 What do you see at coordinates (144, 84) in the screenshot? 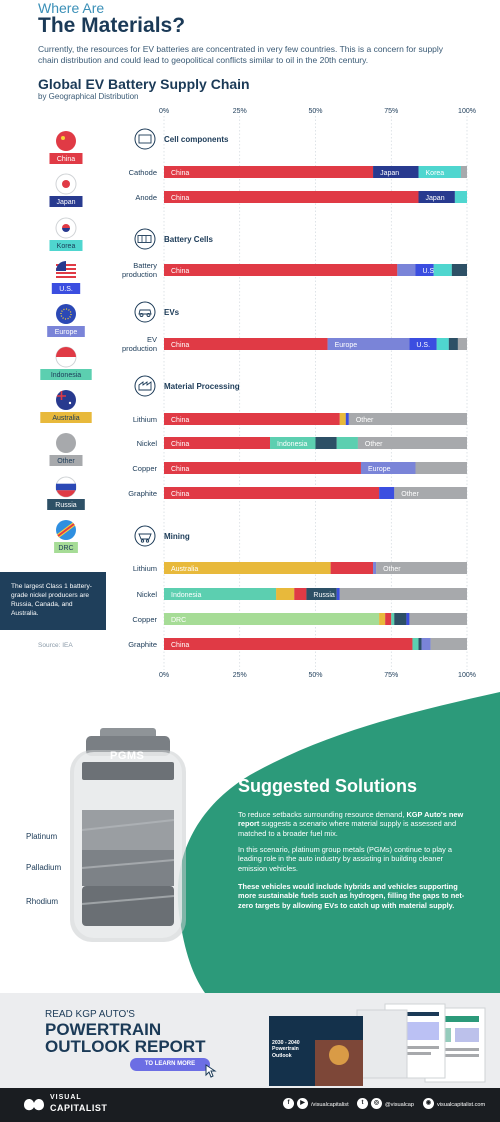
I see `chart-title: Global EV Battery Supply Chain` at bounding box center [144, 84].